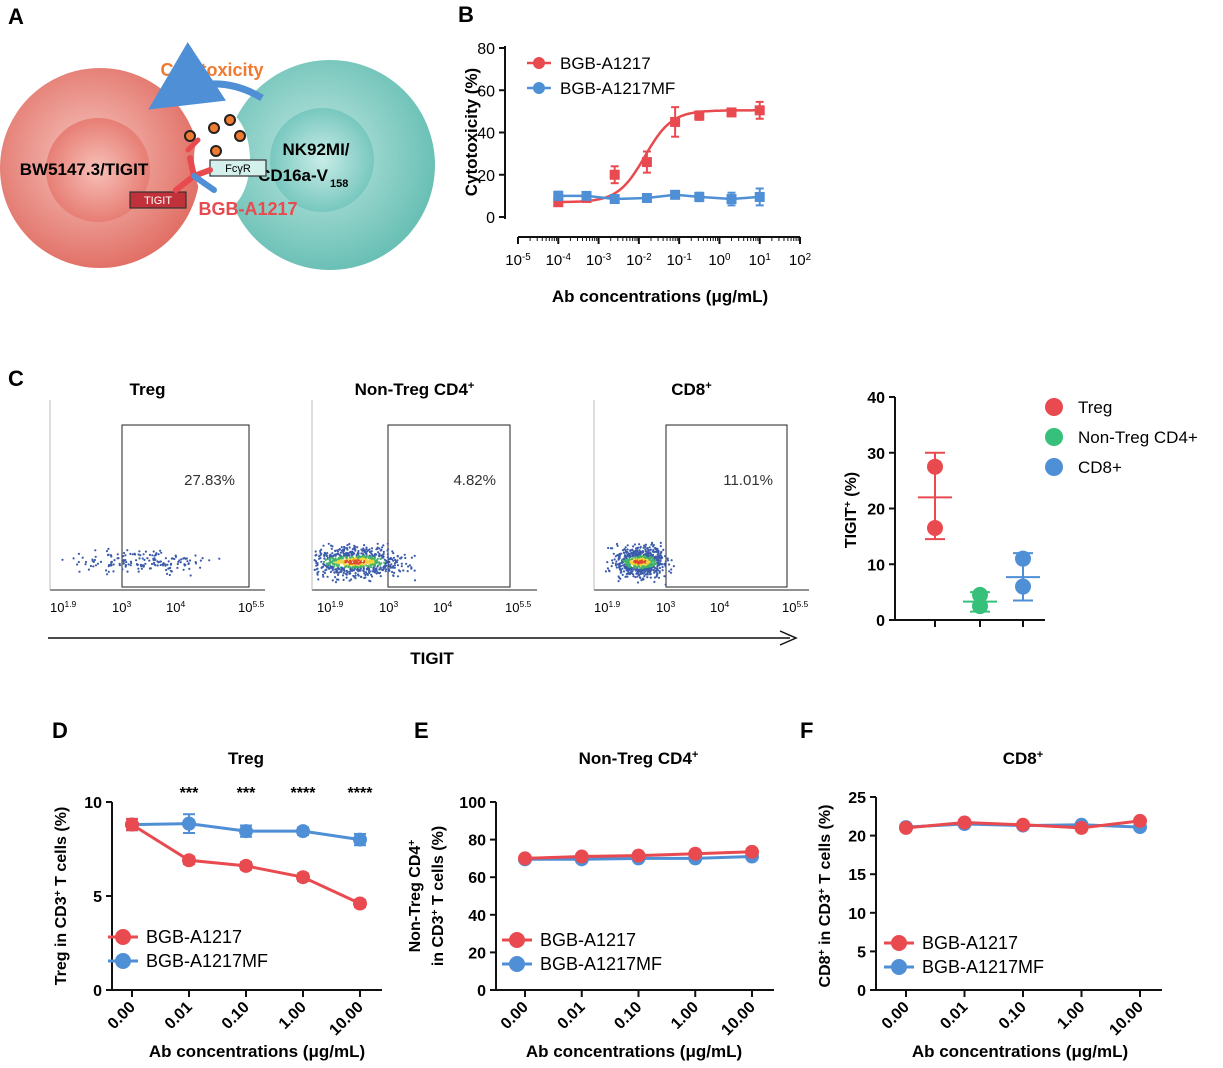  What do you see at coordinates (246, 758) in the screenshot?
I see `chart-title: Treg` at bounding box center [246, 758].